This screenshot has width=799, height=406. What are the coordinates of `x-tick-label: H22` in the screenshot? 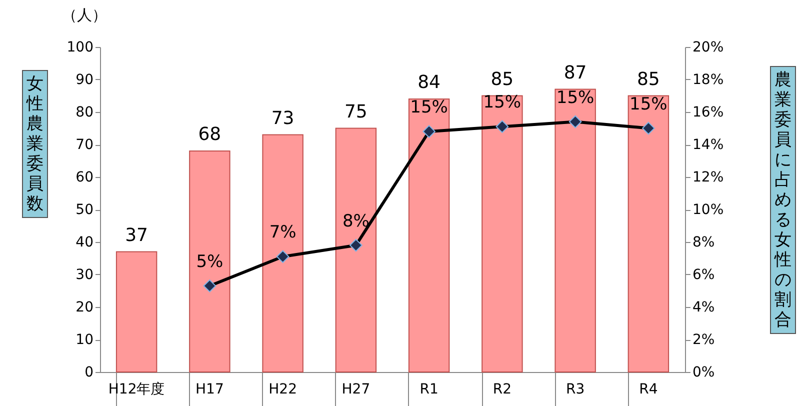 It's located at (282, 390).